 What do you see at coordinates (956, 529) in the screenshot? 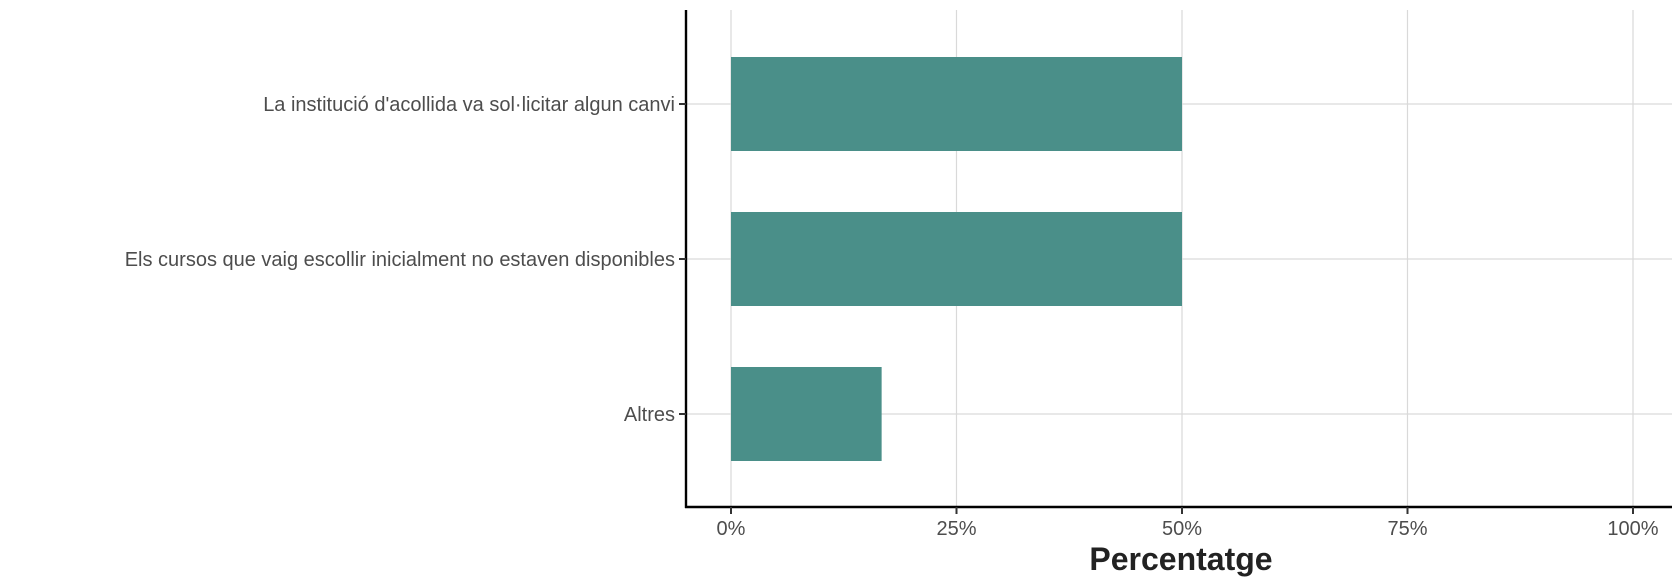
I see `x-tick-label-1: 25%` at bounding box center [956, 529].